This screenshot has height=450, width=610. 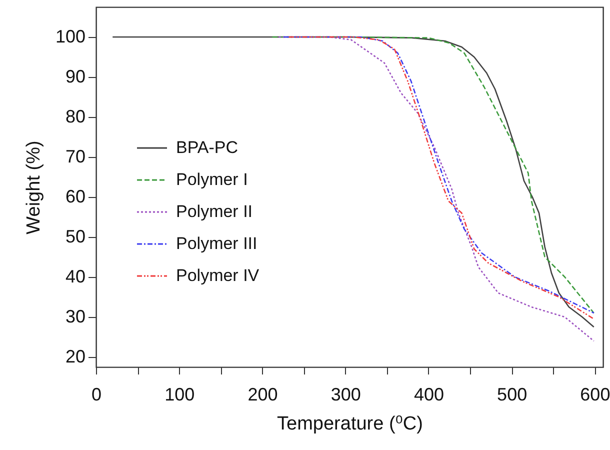 What do you see at coordinates (512, 394) in the screenshot?
I see `x-tick-label: 500` at bounding box center [512, 394].